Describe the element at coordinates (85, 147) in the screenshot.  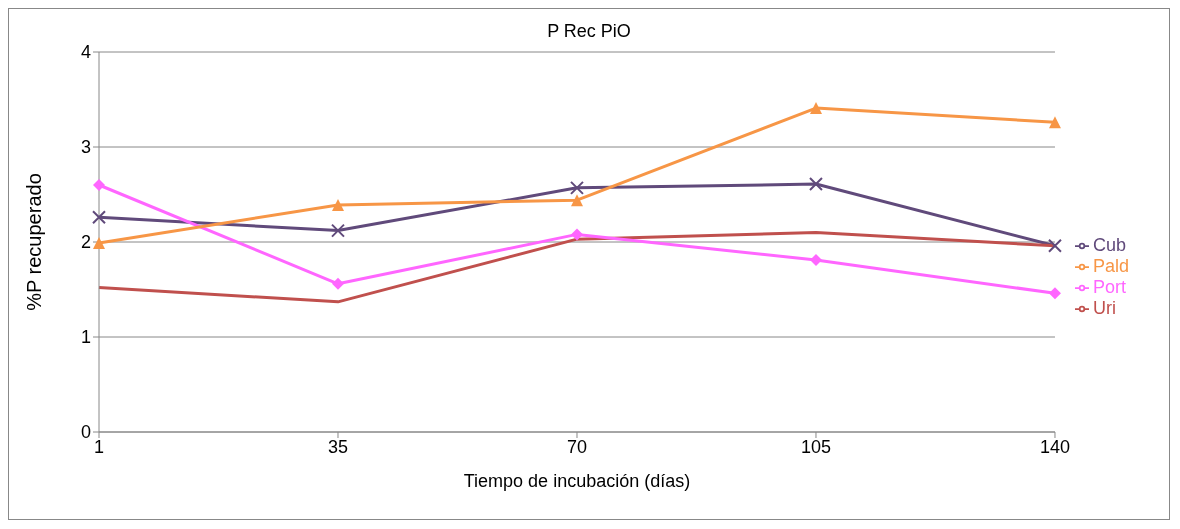
I see `y-tick-label: 3` at that location.